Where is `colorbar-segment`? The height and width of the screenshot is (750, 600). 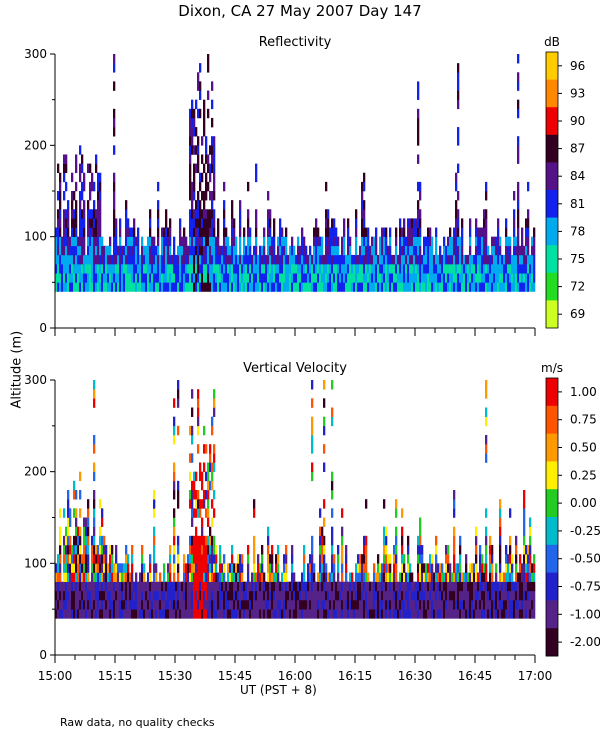
colorbar-segment is located at coordinates (552, 475).